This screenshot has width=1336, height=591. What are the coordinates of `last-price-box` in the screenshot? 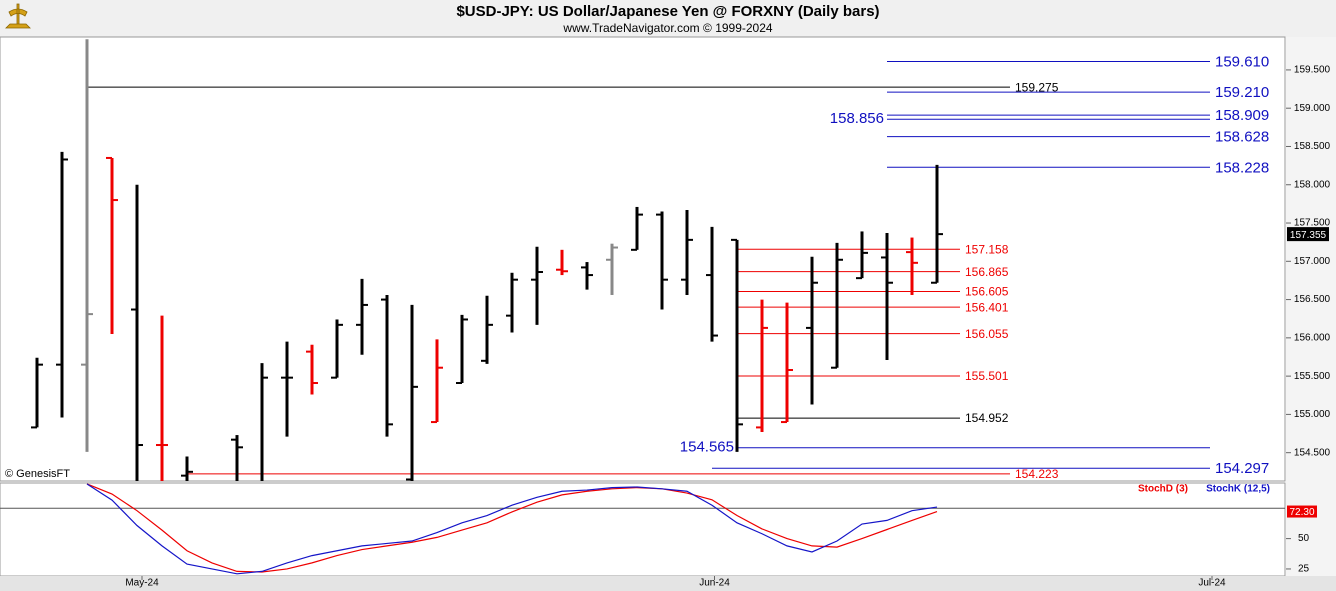 It's located at (1308, 234).